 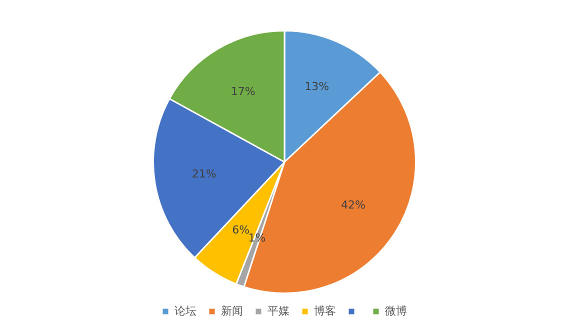 I want to click on legend-label: 微博, so click(x=396, y=311).